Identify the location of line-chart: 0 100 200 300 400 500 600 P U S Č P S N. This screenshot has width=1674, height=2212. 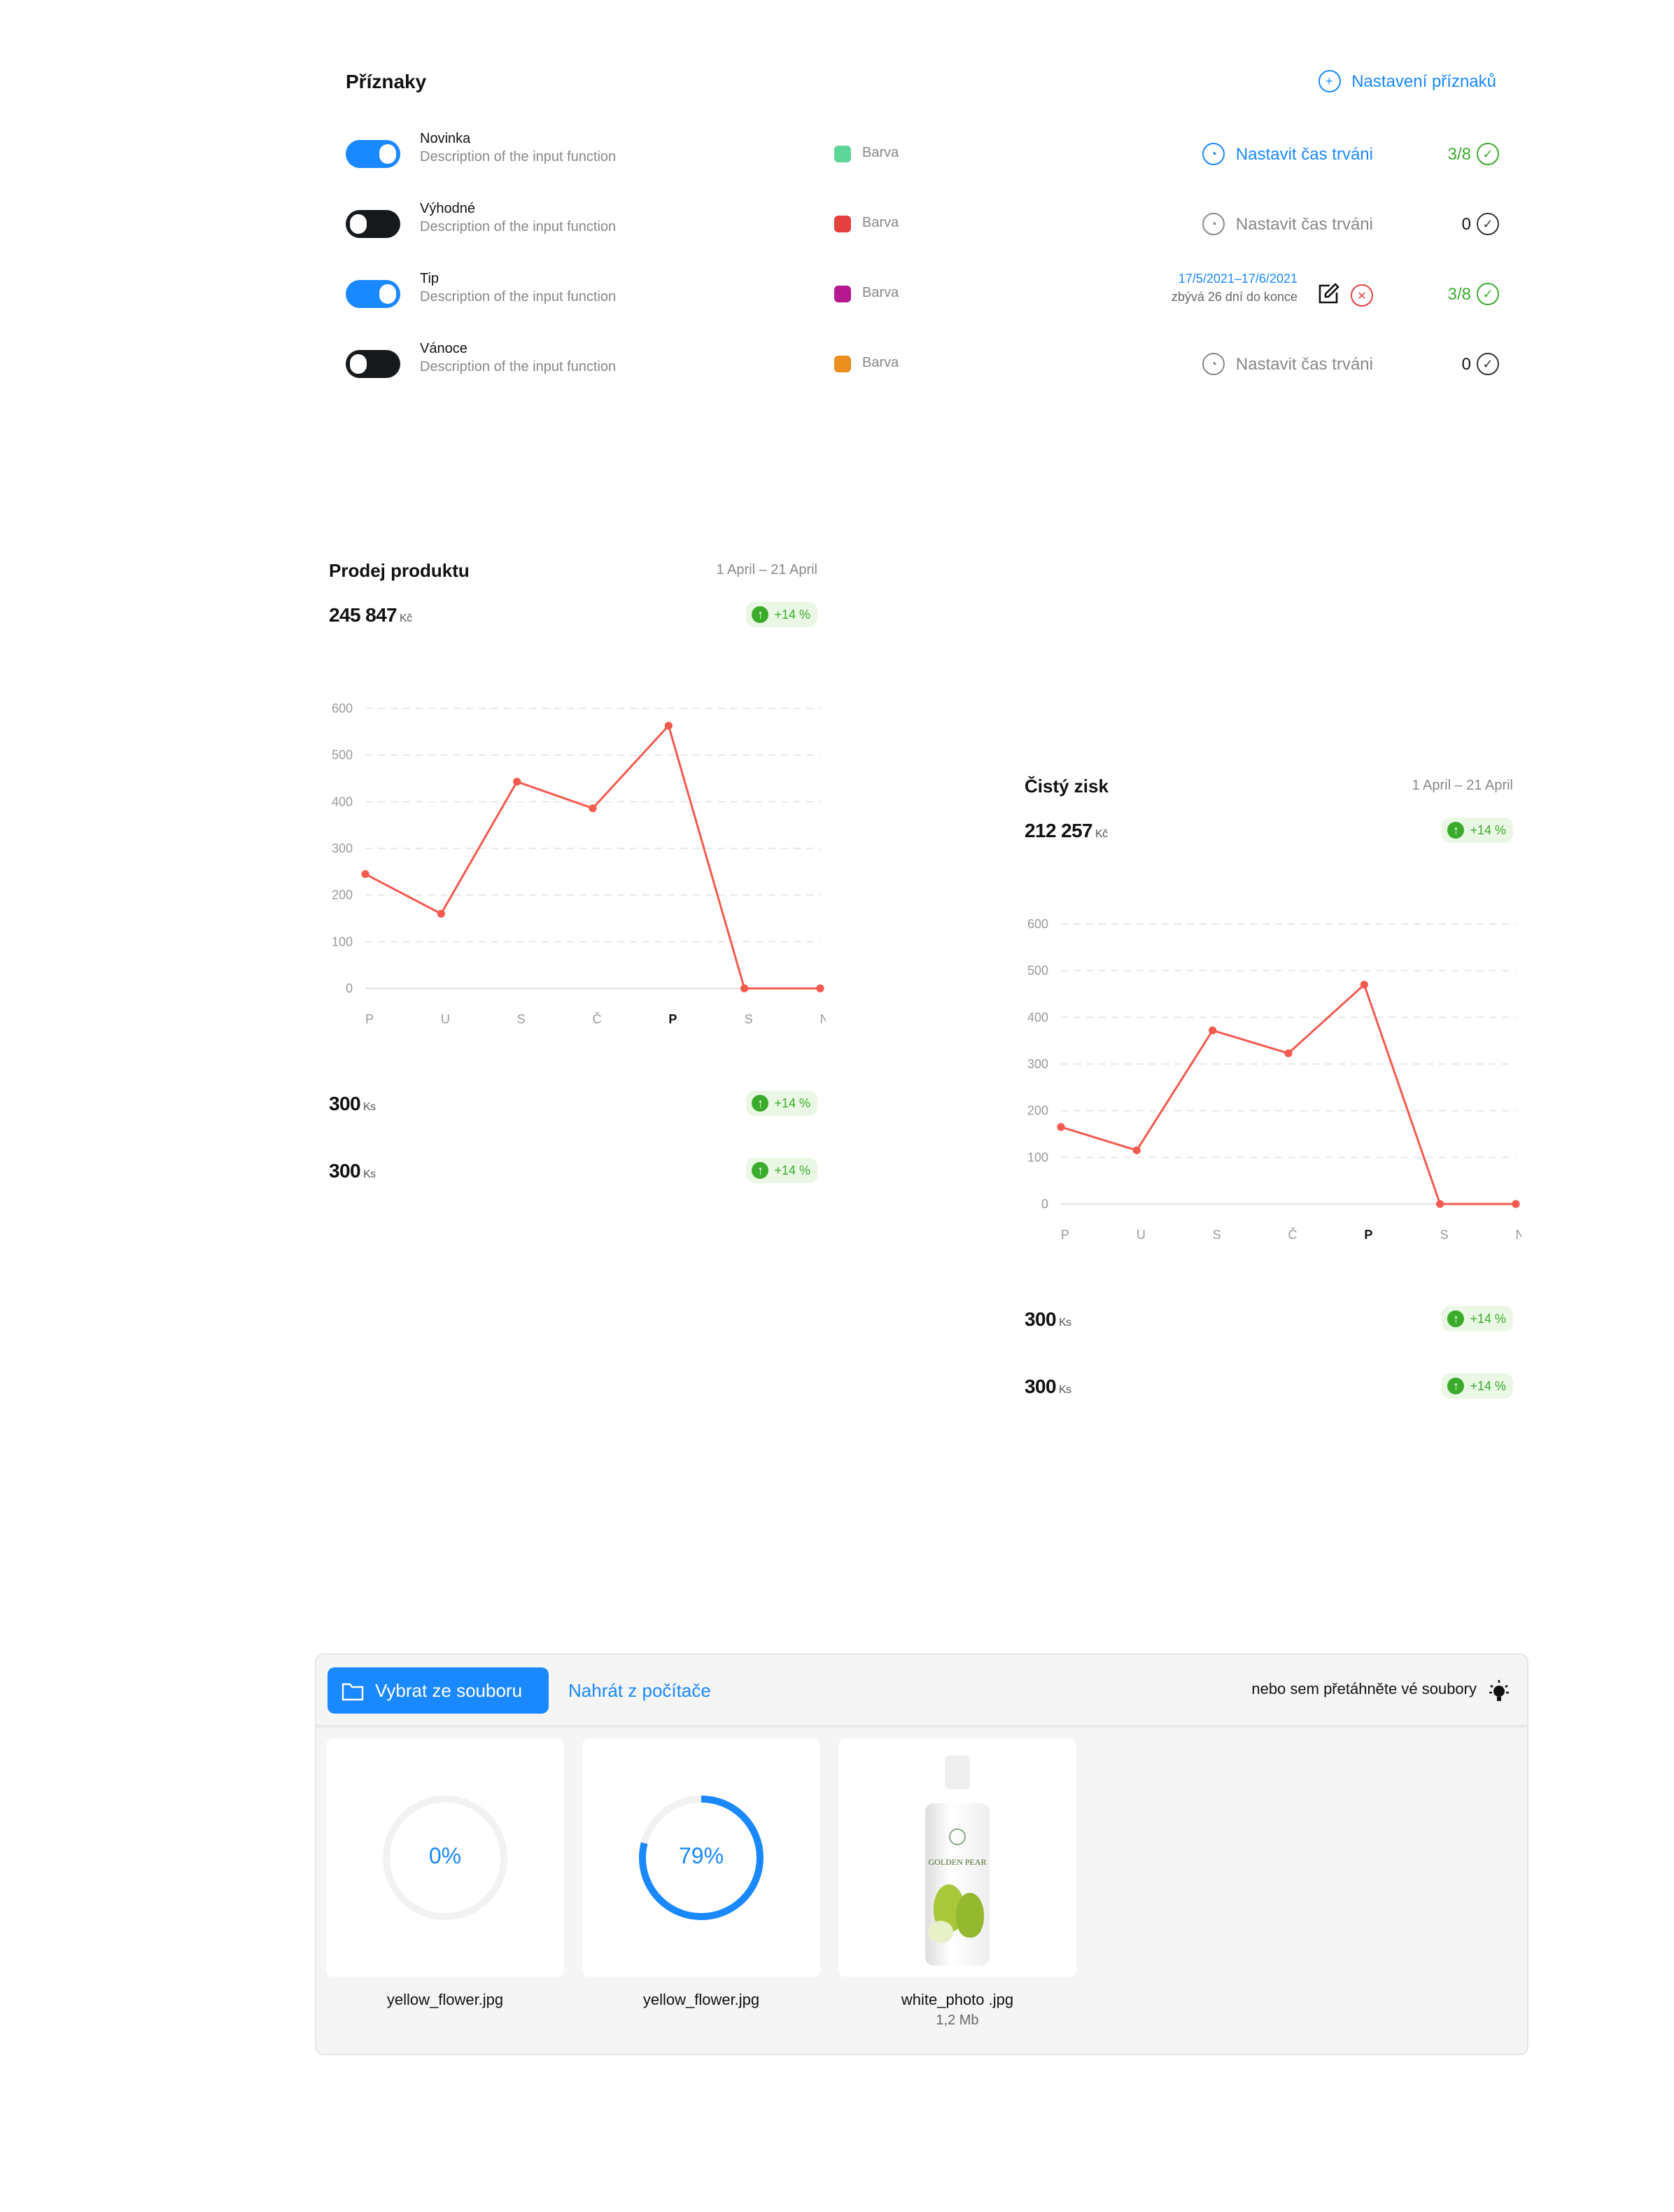
(580, 863).